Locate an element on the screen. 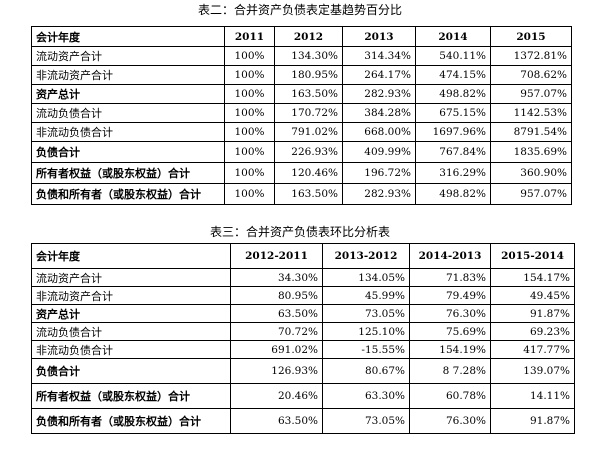  table-row: 非流动资产合计 80.95% 45.99% 79.49% 49.45% is located at coordinates (303, 295).